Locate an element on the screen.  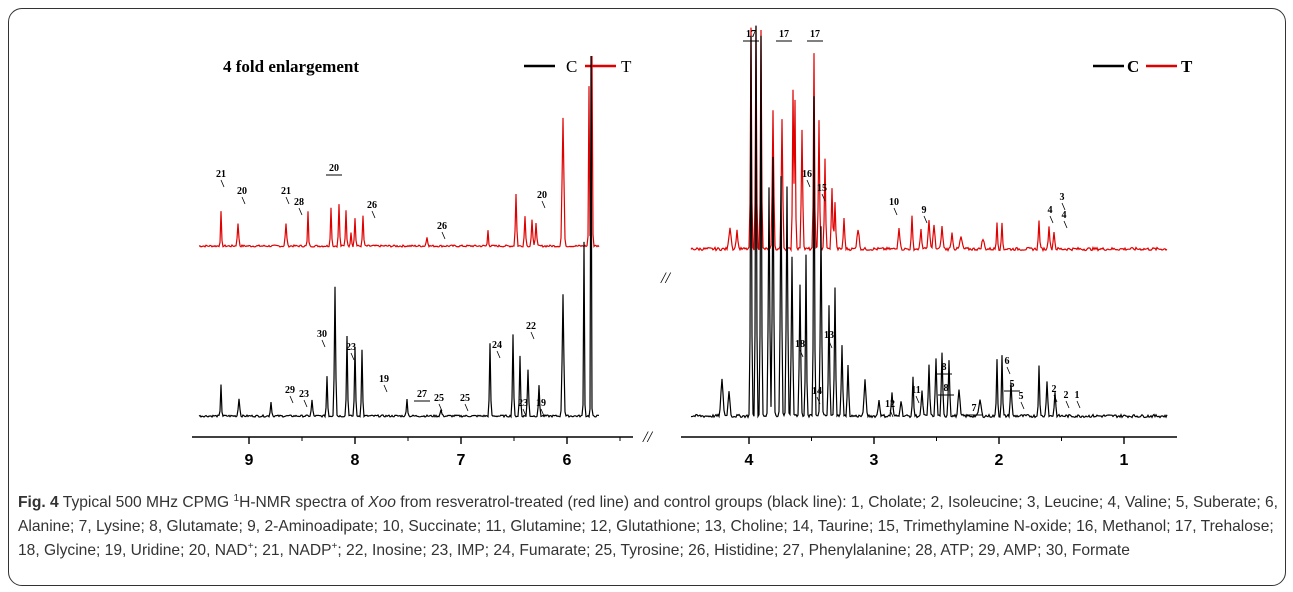
caption-text-a: Typical 500 MHz CPMG is located at coordinates (146, 502).